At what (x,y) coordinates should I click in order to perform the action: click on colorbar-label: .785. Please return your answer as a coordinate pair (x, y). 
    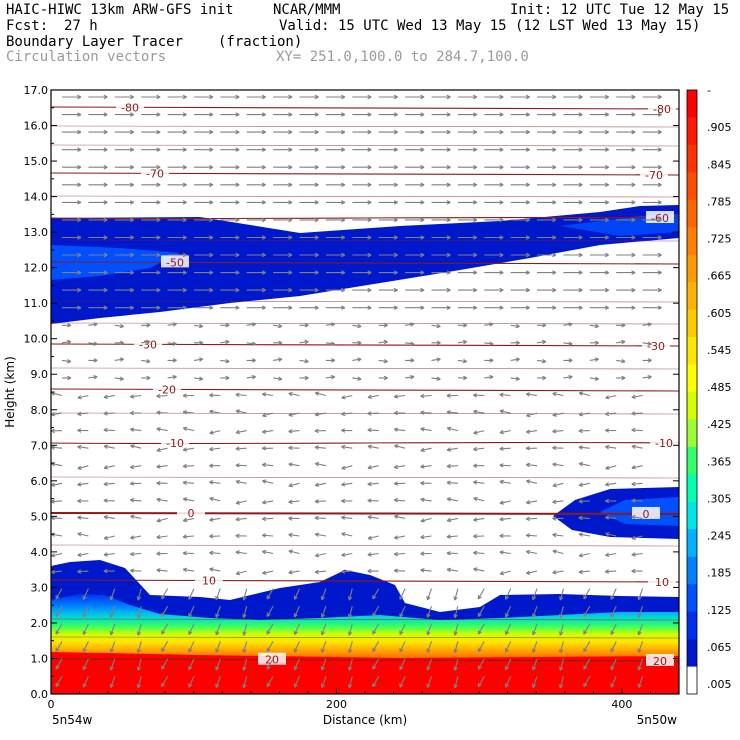
    Looking at the image, I should click on (719, 201).